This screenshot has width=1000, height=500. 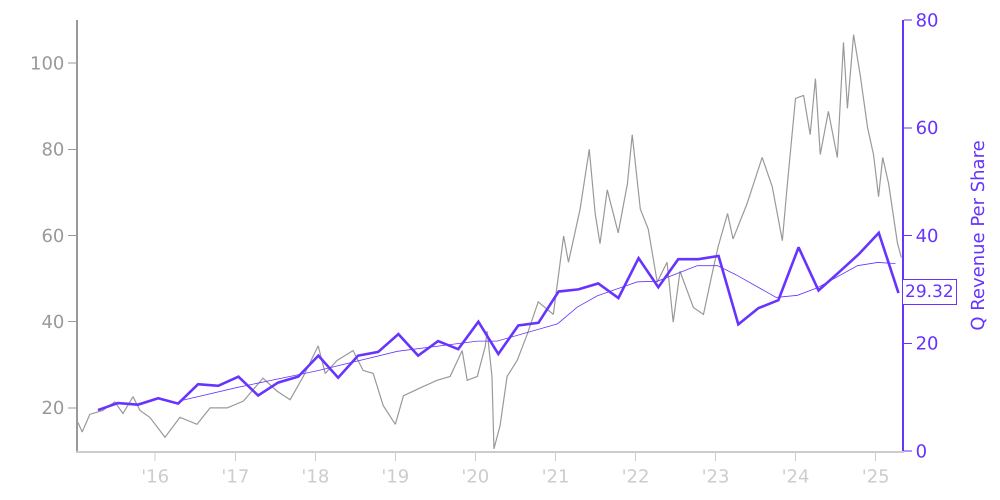 What do you see at coordinates (52, 150) in the screenshot?
I see `y-tick-label: 80` at bounding box center [52, 150].